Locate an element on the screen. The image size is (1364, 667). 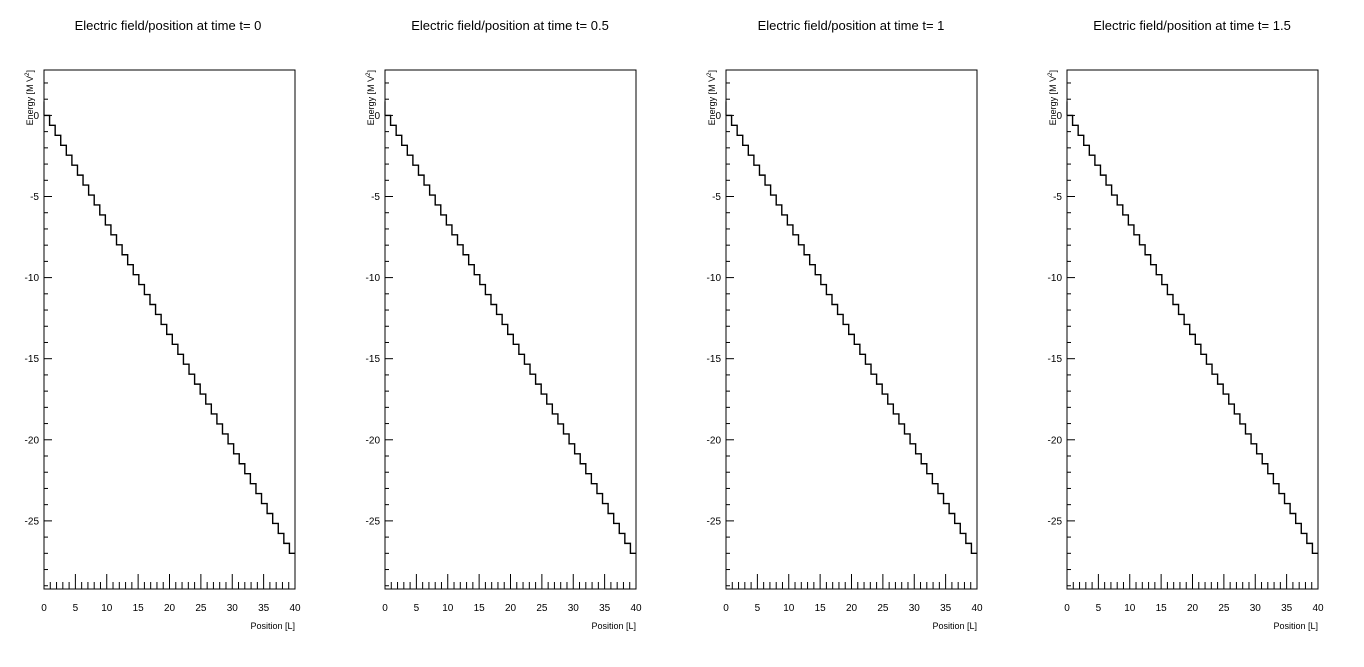
chart-title: Electric field/position at time t= 1.5 is located at coordinates (1192, 25).